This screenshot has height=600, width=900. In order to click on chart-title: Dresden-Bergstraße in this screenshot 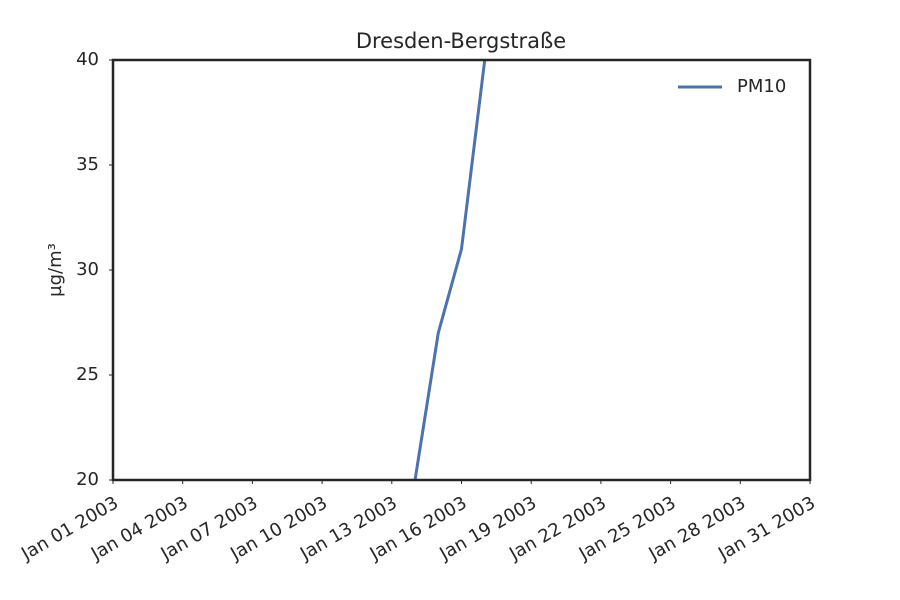, I will do `click(461, 41)`.